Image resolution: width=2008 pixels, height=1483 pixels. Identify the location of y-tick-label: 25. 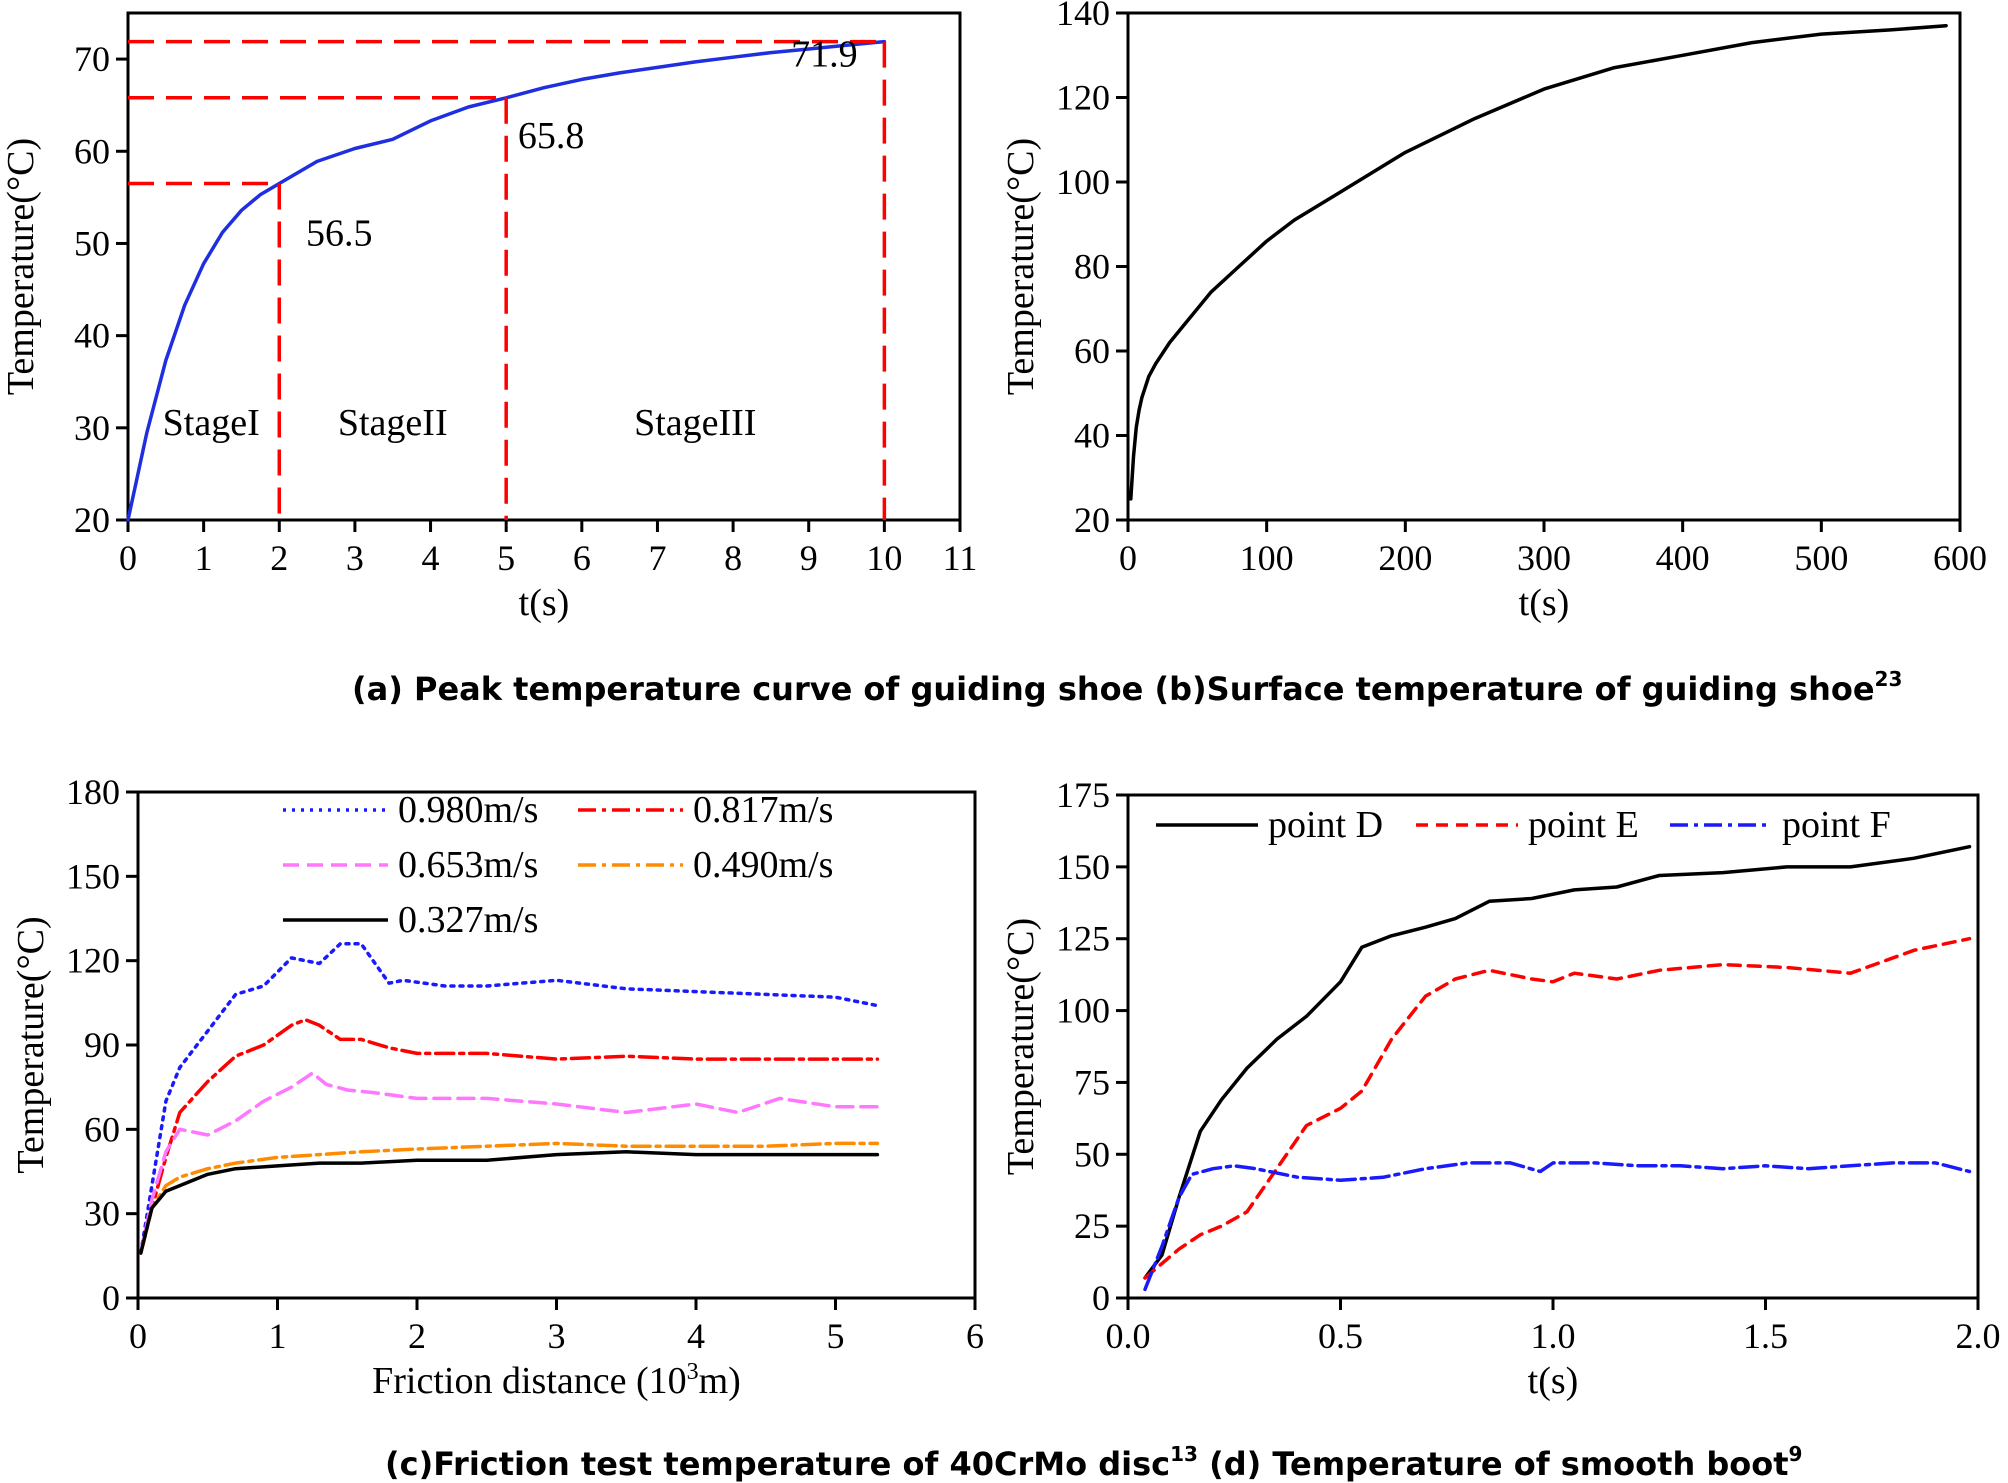
(1092, 1226).